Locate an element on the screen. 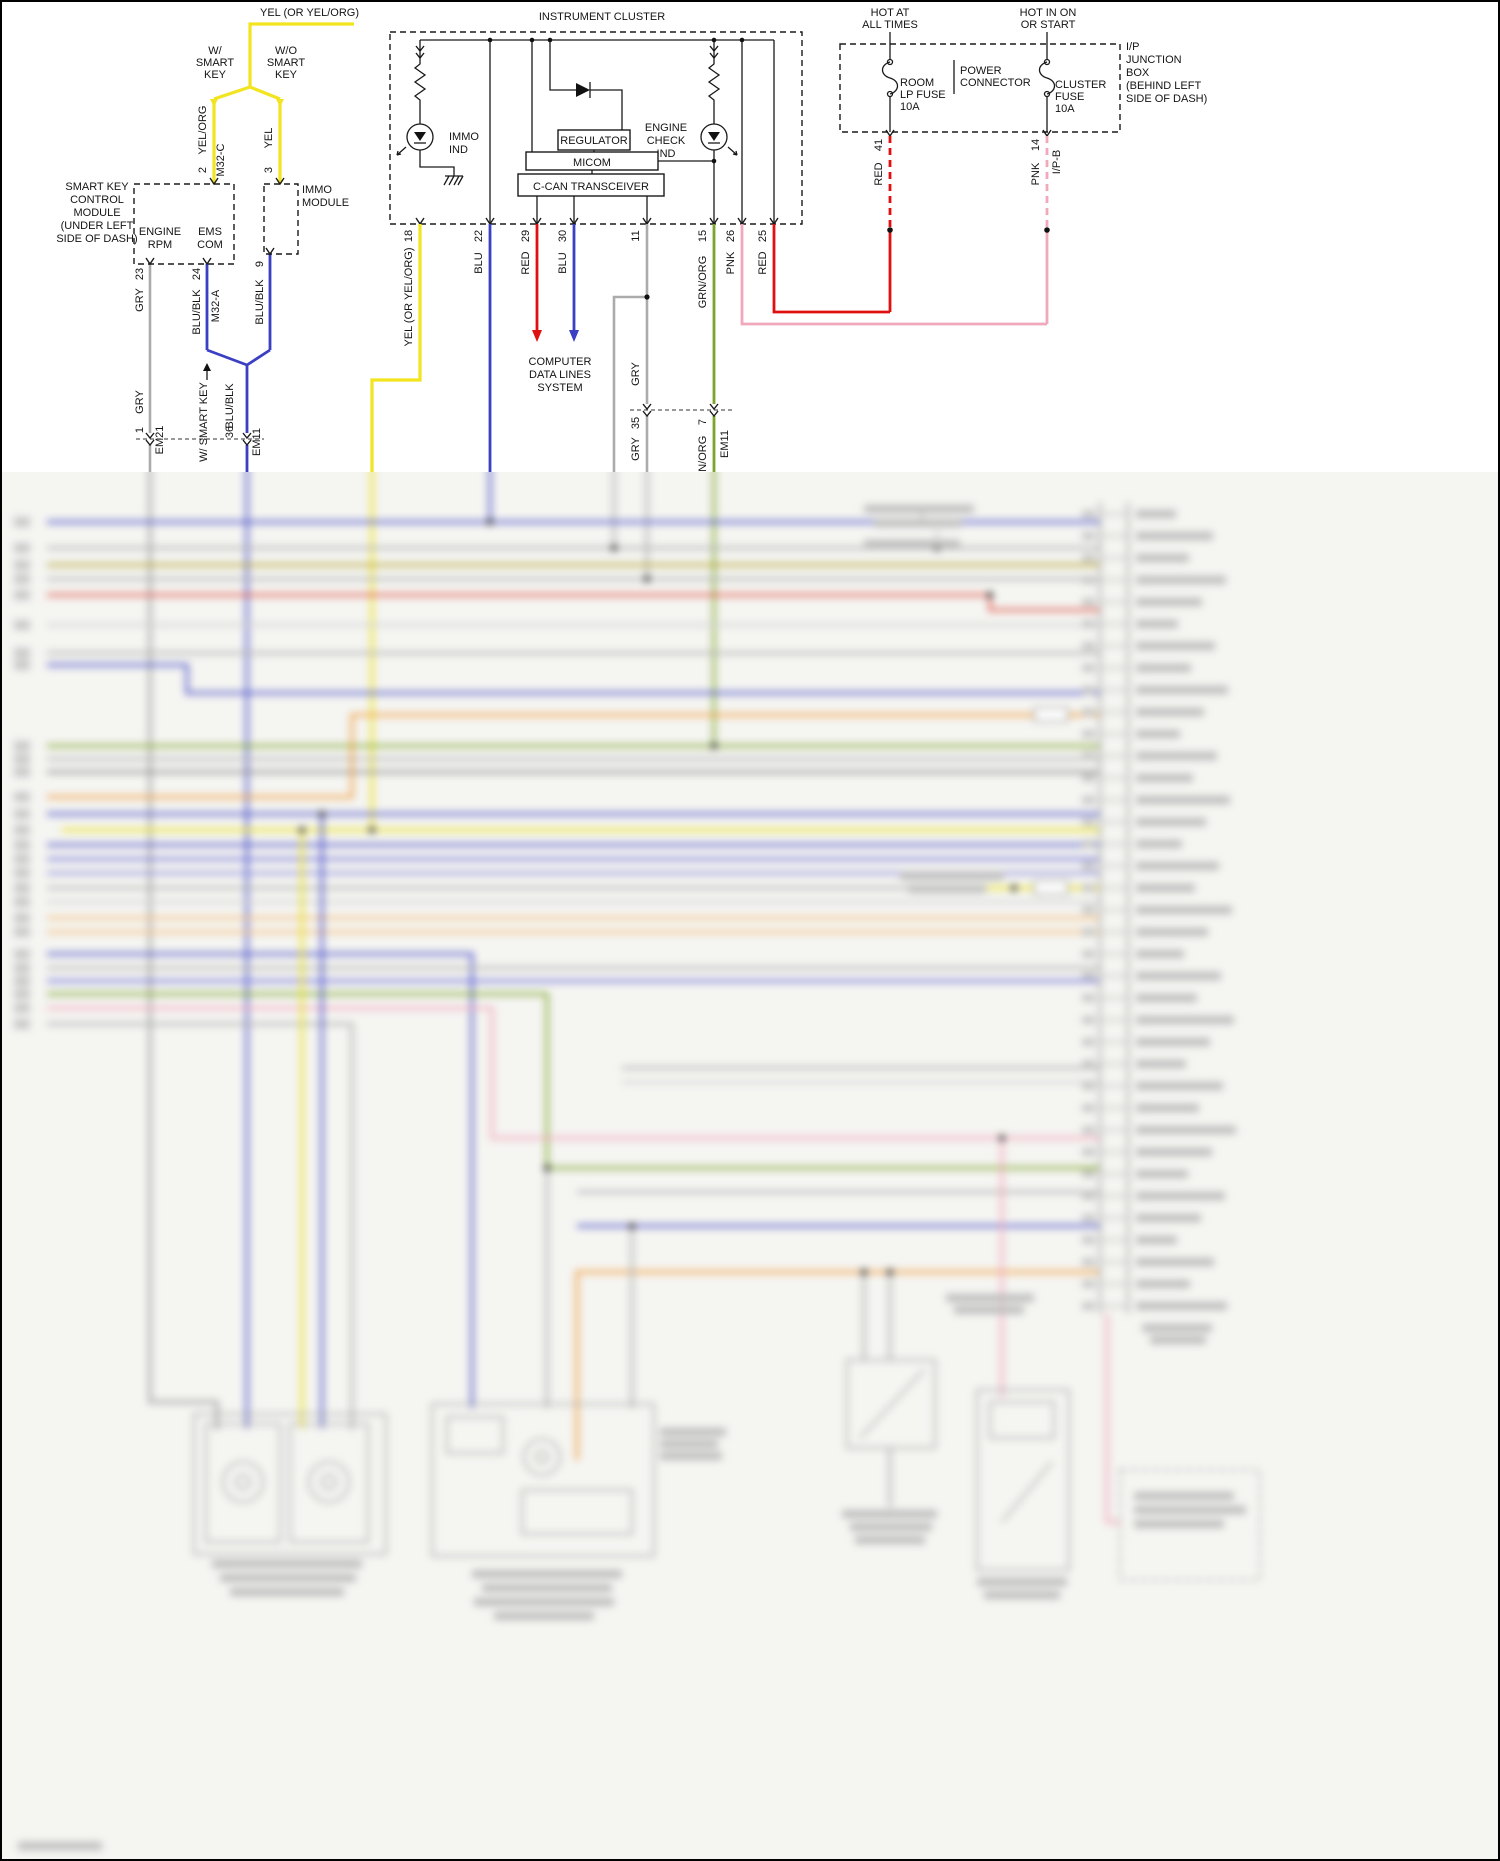 The image size is (1500, 1861). diode-icon is located at coordinates (583, 90).